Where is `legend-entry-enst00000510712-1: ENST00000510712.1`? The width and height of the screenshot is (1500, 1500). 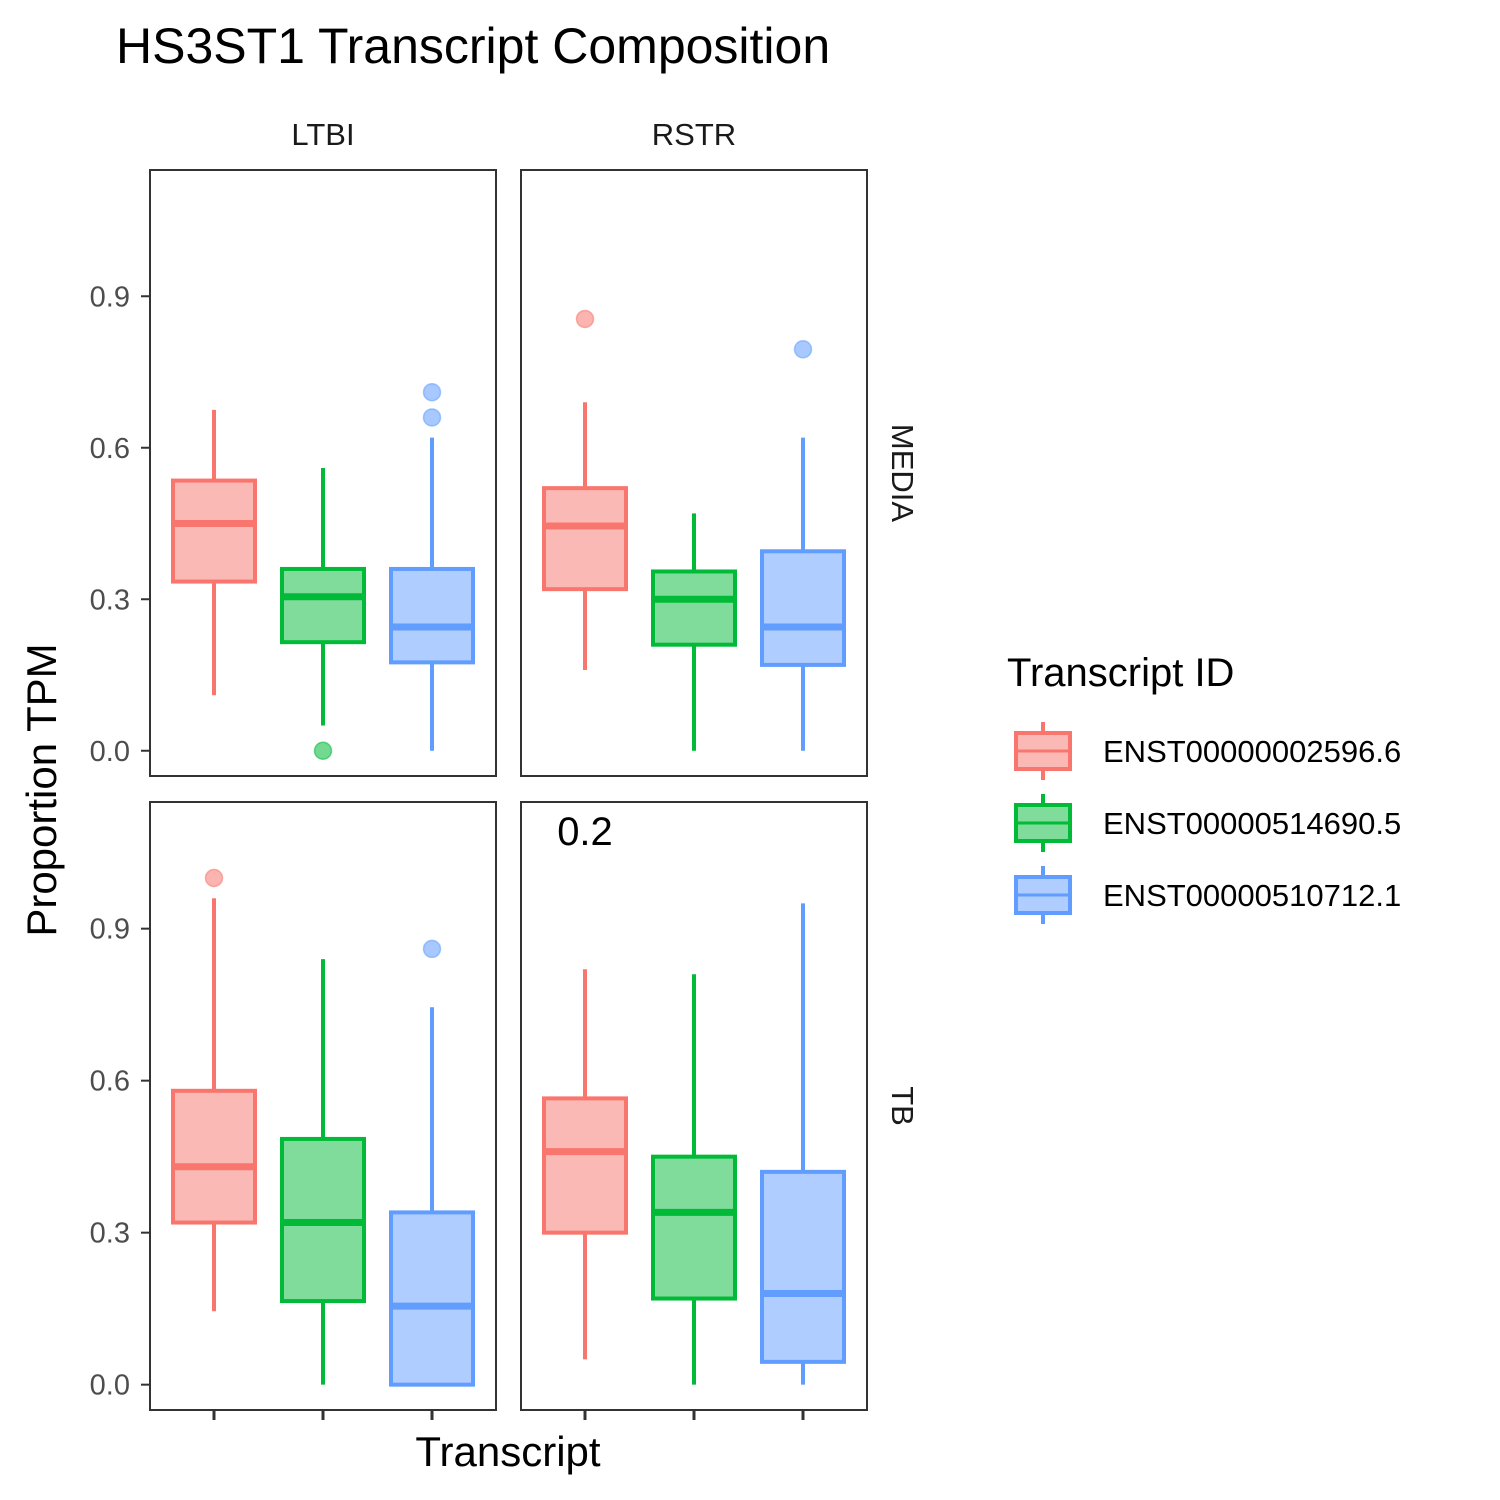
legend-entry-enst00000510712-1: ENST00000510712.1 is located at coordinates (1207, 895).